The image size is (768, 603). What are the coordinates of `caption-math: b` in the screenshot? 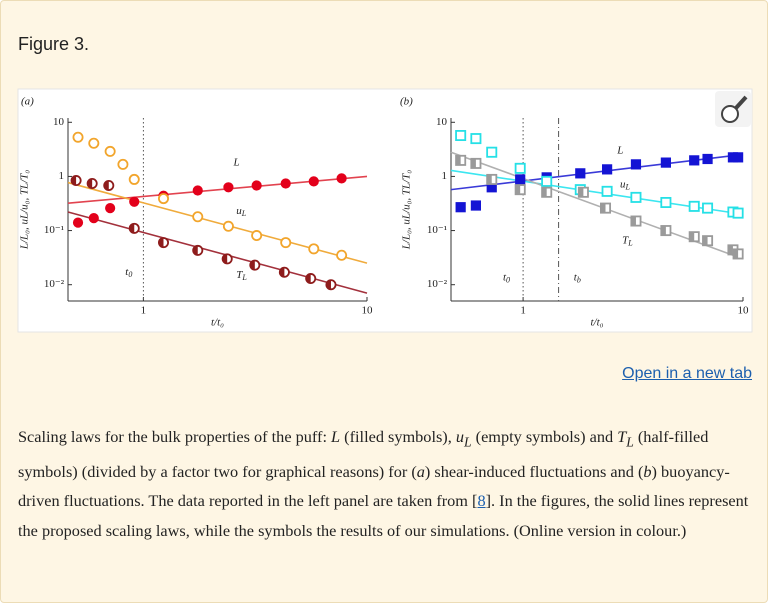 It's located at (647, 471).